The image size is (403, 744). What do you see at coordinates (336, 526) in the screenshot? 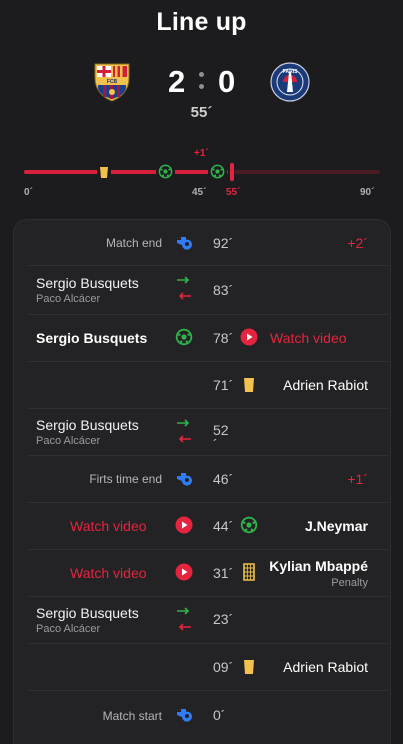
I see `goal-scorer-name: J.Neymar` at bounding box center [336, 526].